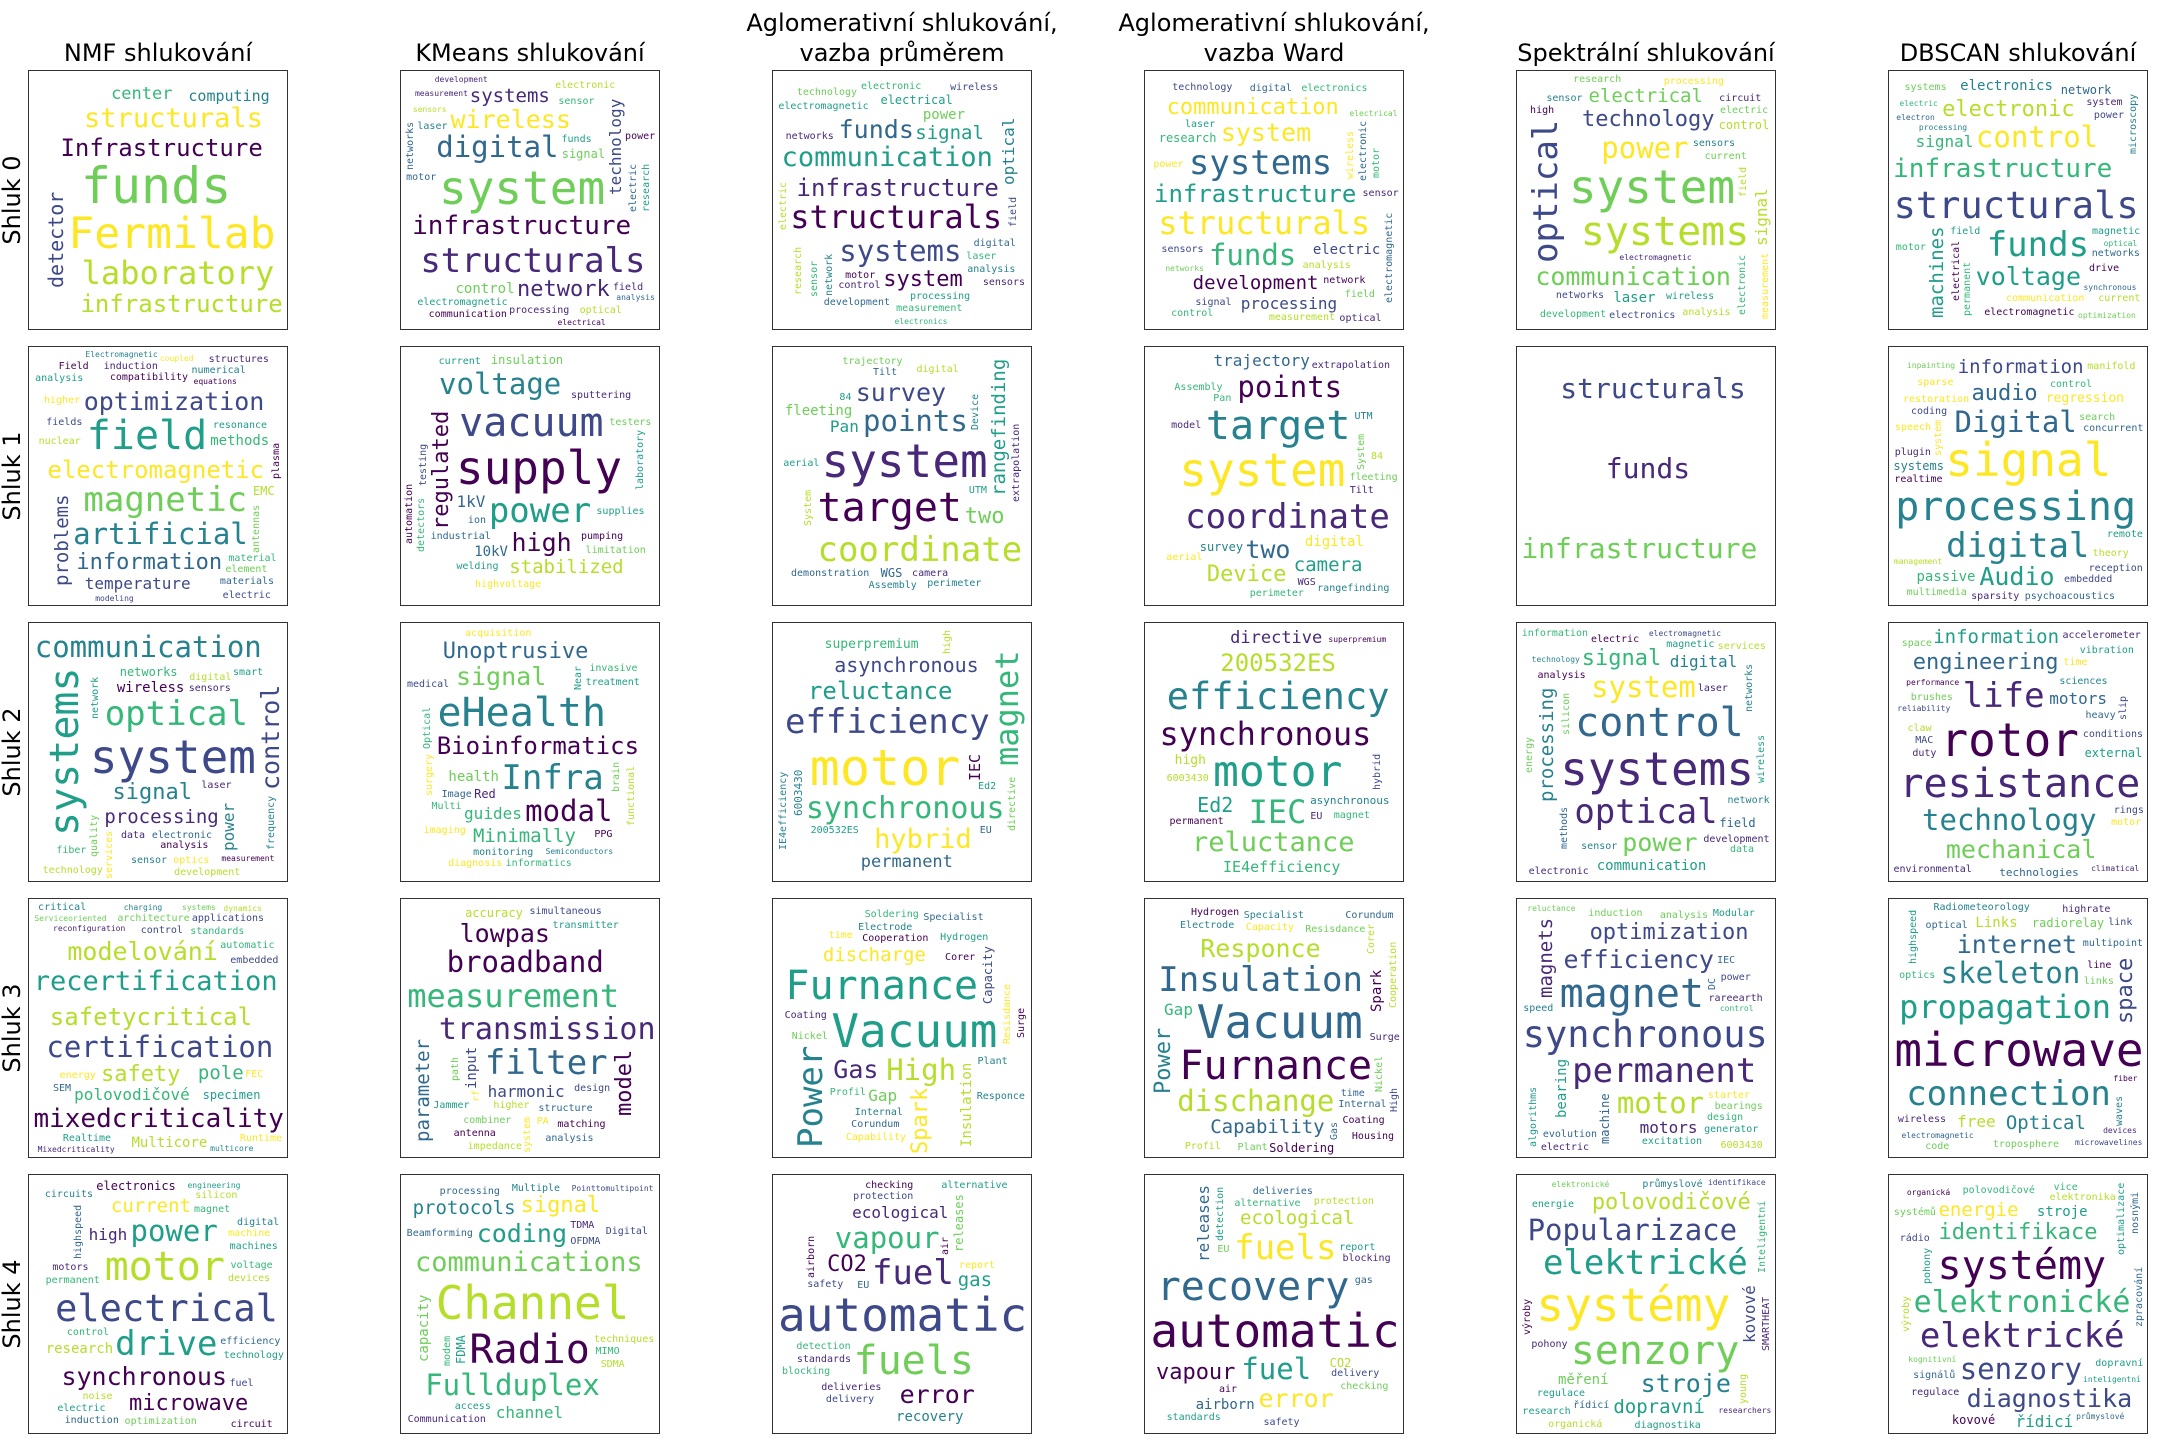 This screenshot has height=1440, width=2160. What do you see at coordinates (2124, 707) in the screenshot?
I see `wordcloud-word: slip` at bounding box center [2124, 707].